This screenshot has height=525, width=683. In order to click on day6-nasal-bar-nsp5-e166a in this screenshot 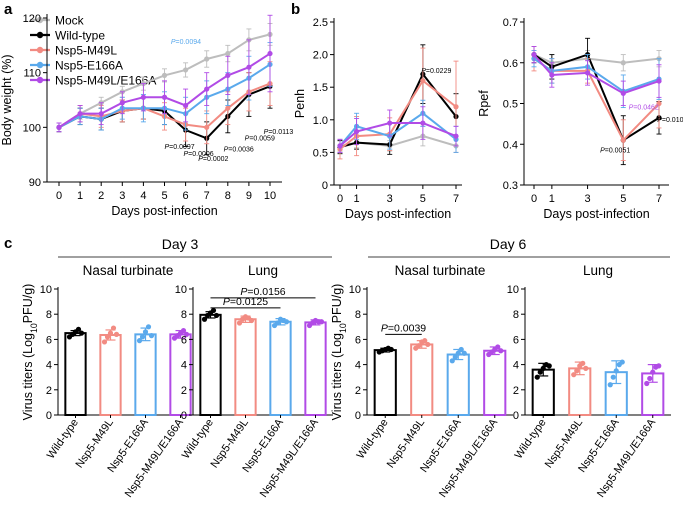, I will do `click(458, 384)`.